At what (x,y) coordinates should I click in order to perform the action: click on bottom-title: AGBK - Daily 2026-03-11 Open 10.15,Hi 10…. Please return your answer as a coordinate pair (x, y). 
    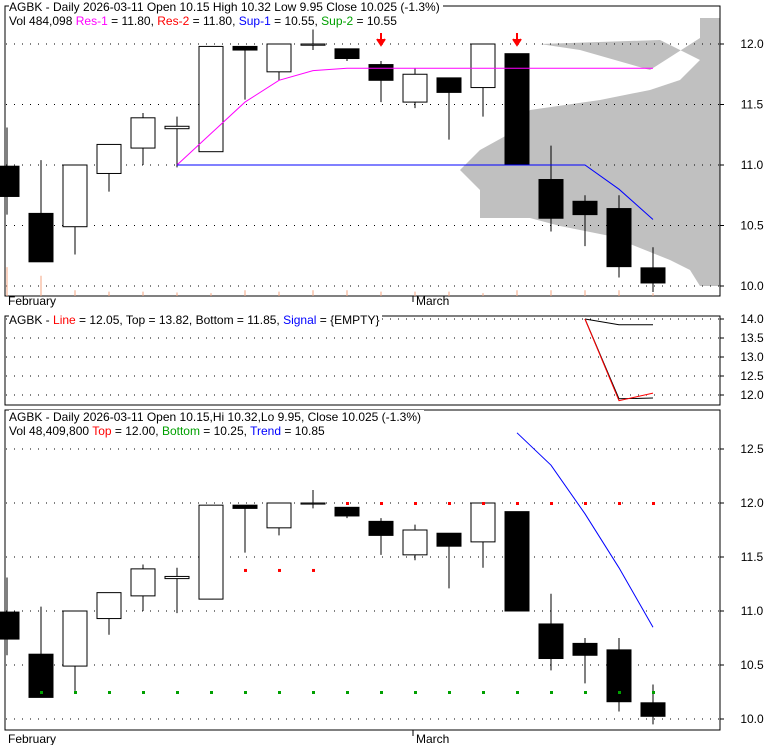
    Looking at the image, I should click on (215, 417).